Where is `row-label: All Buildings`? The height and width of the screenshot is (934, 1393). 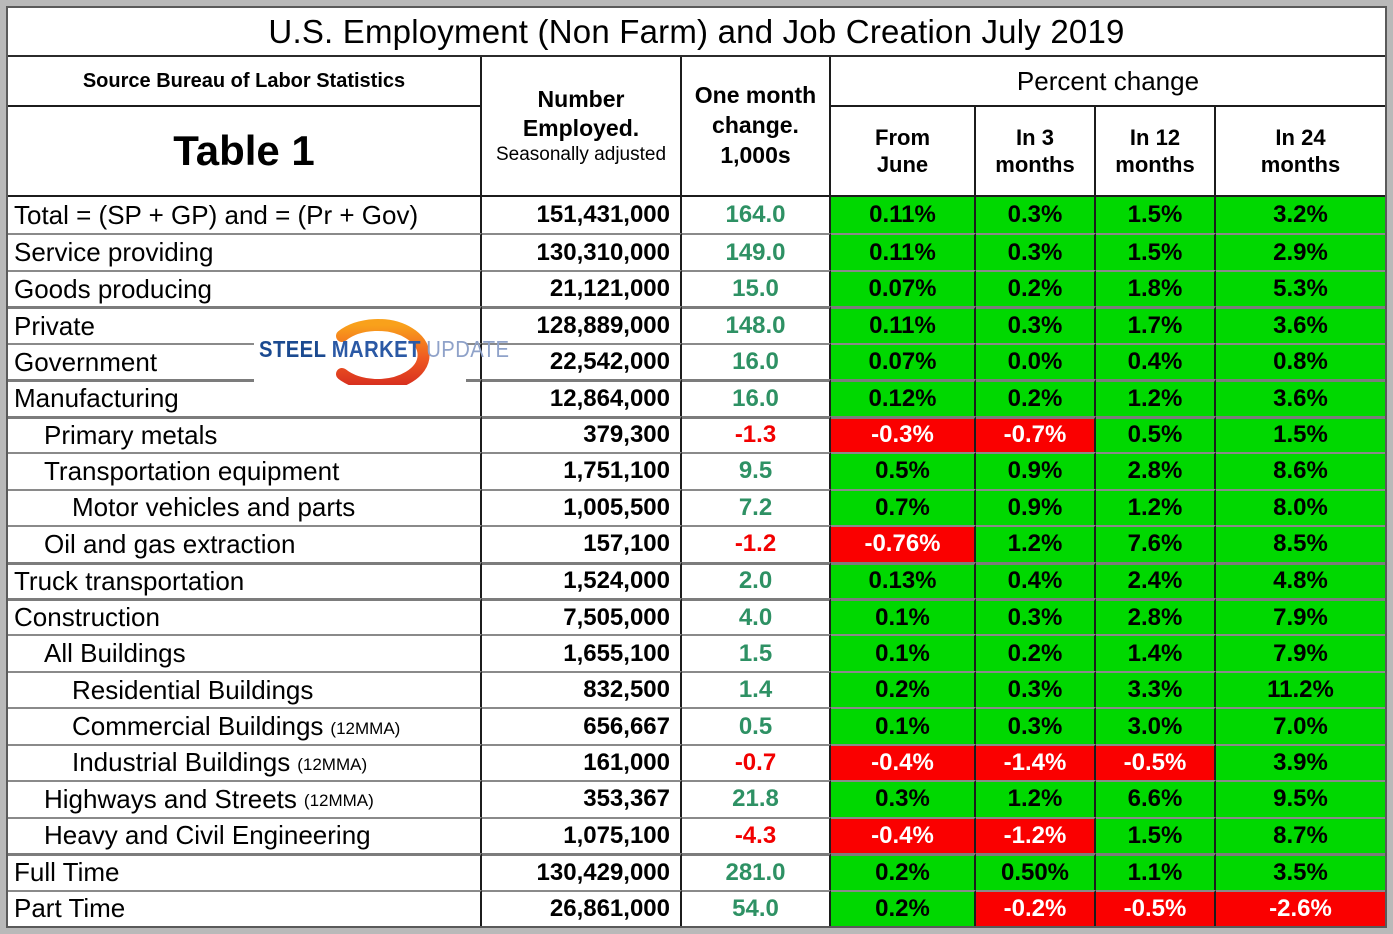
row-label: All Buildings is located at coordinates (245, 652).